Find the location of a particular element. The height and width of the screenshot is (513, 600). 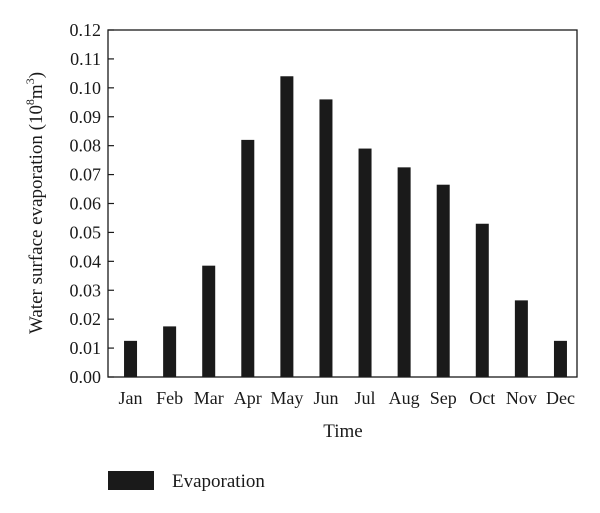

x-tick-label: Feb is located at coordinates (169, 398).